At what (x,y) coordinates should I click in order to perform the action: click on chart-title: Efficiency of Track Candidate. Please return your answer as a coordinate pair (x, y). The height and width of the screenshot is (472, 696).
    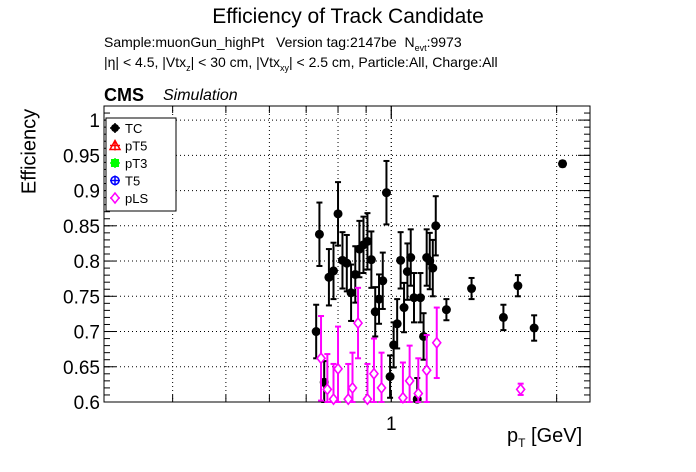
    Looking at the image, I should click on (348, 16).